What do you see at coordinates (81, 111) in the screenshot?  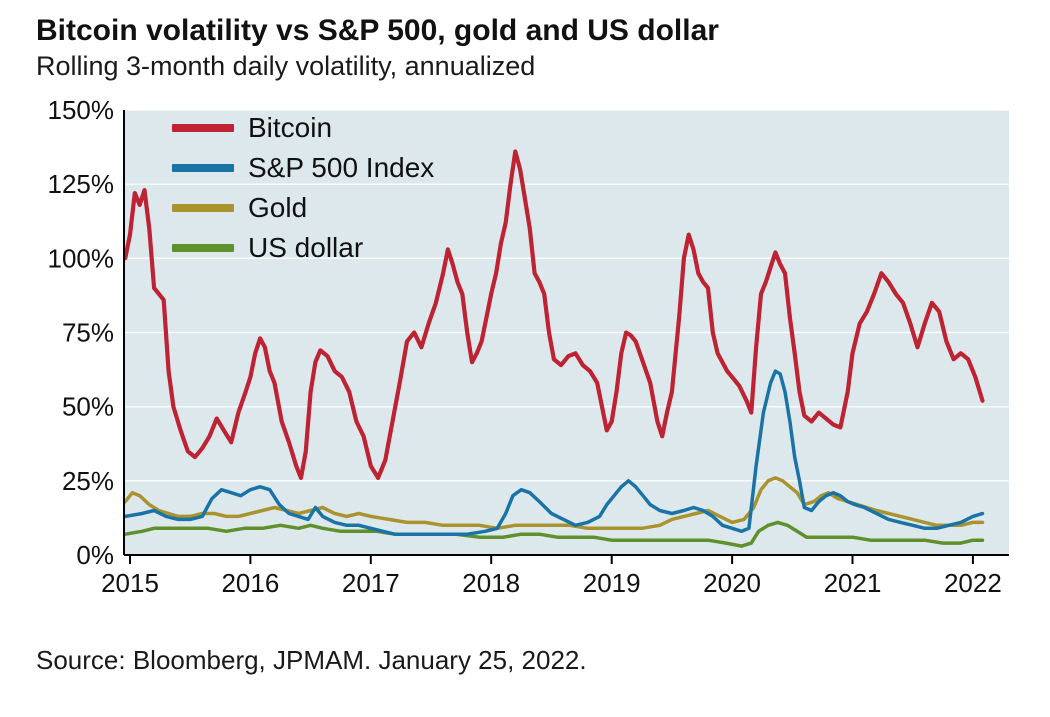 I see `y-tick-label: 150%` at bounding box center [81, 111].